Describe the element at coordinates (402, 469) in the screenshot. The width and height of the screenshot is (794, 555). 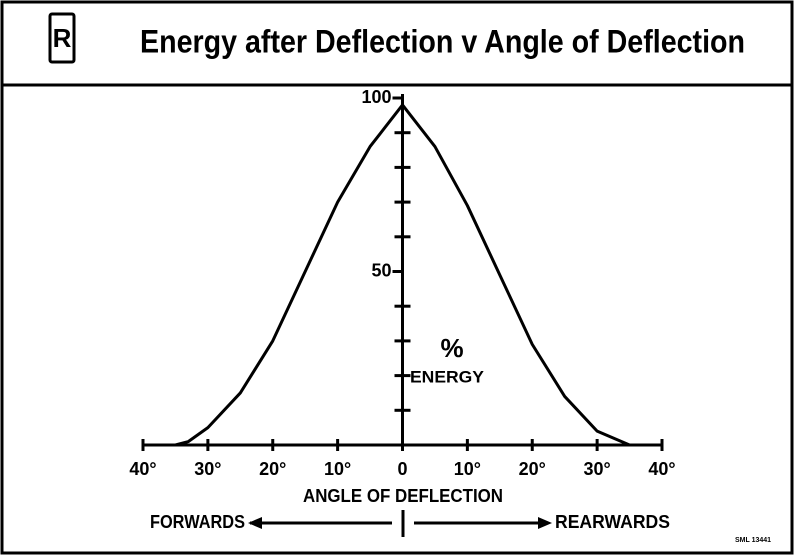
I see `x-tick-label: 0` at that location.